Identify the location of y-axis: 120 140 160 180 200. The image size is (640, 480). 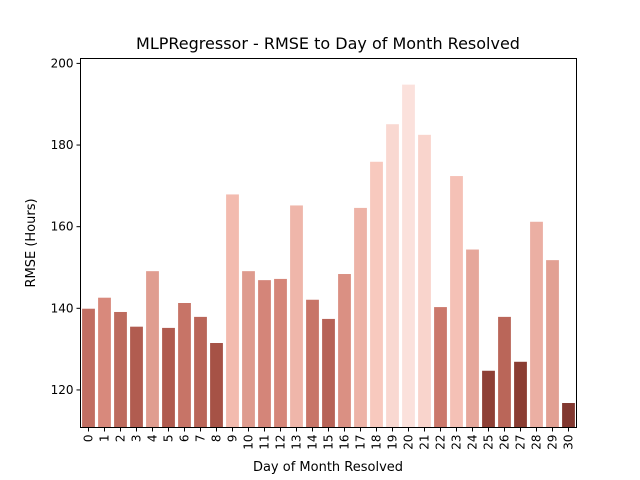
(66, 226).